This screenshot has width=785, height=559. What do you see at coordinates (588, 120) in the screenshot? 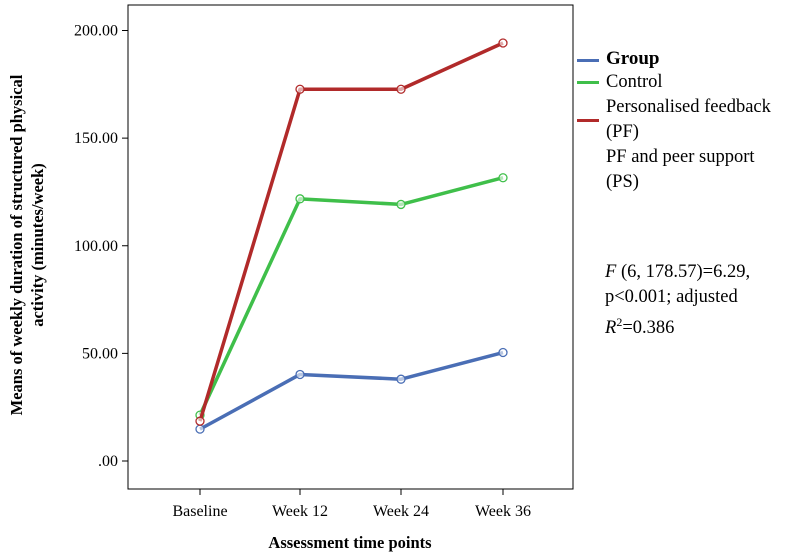
I see `legend-swatch-ps` at bounding box center [588, 120].